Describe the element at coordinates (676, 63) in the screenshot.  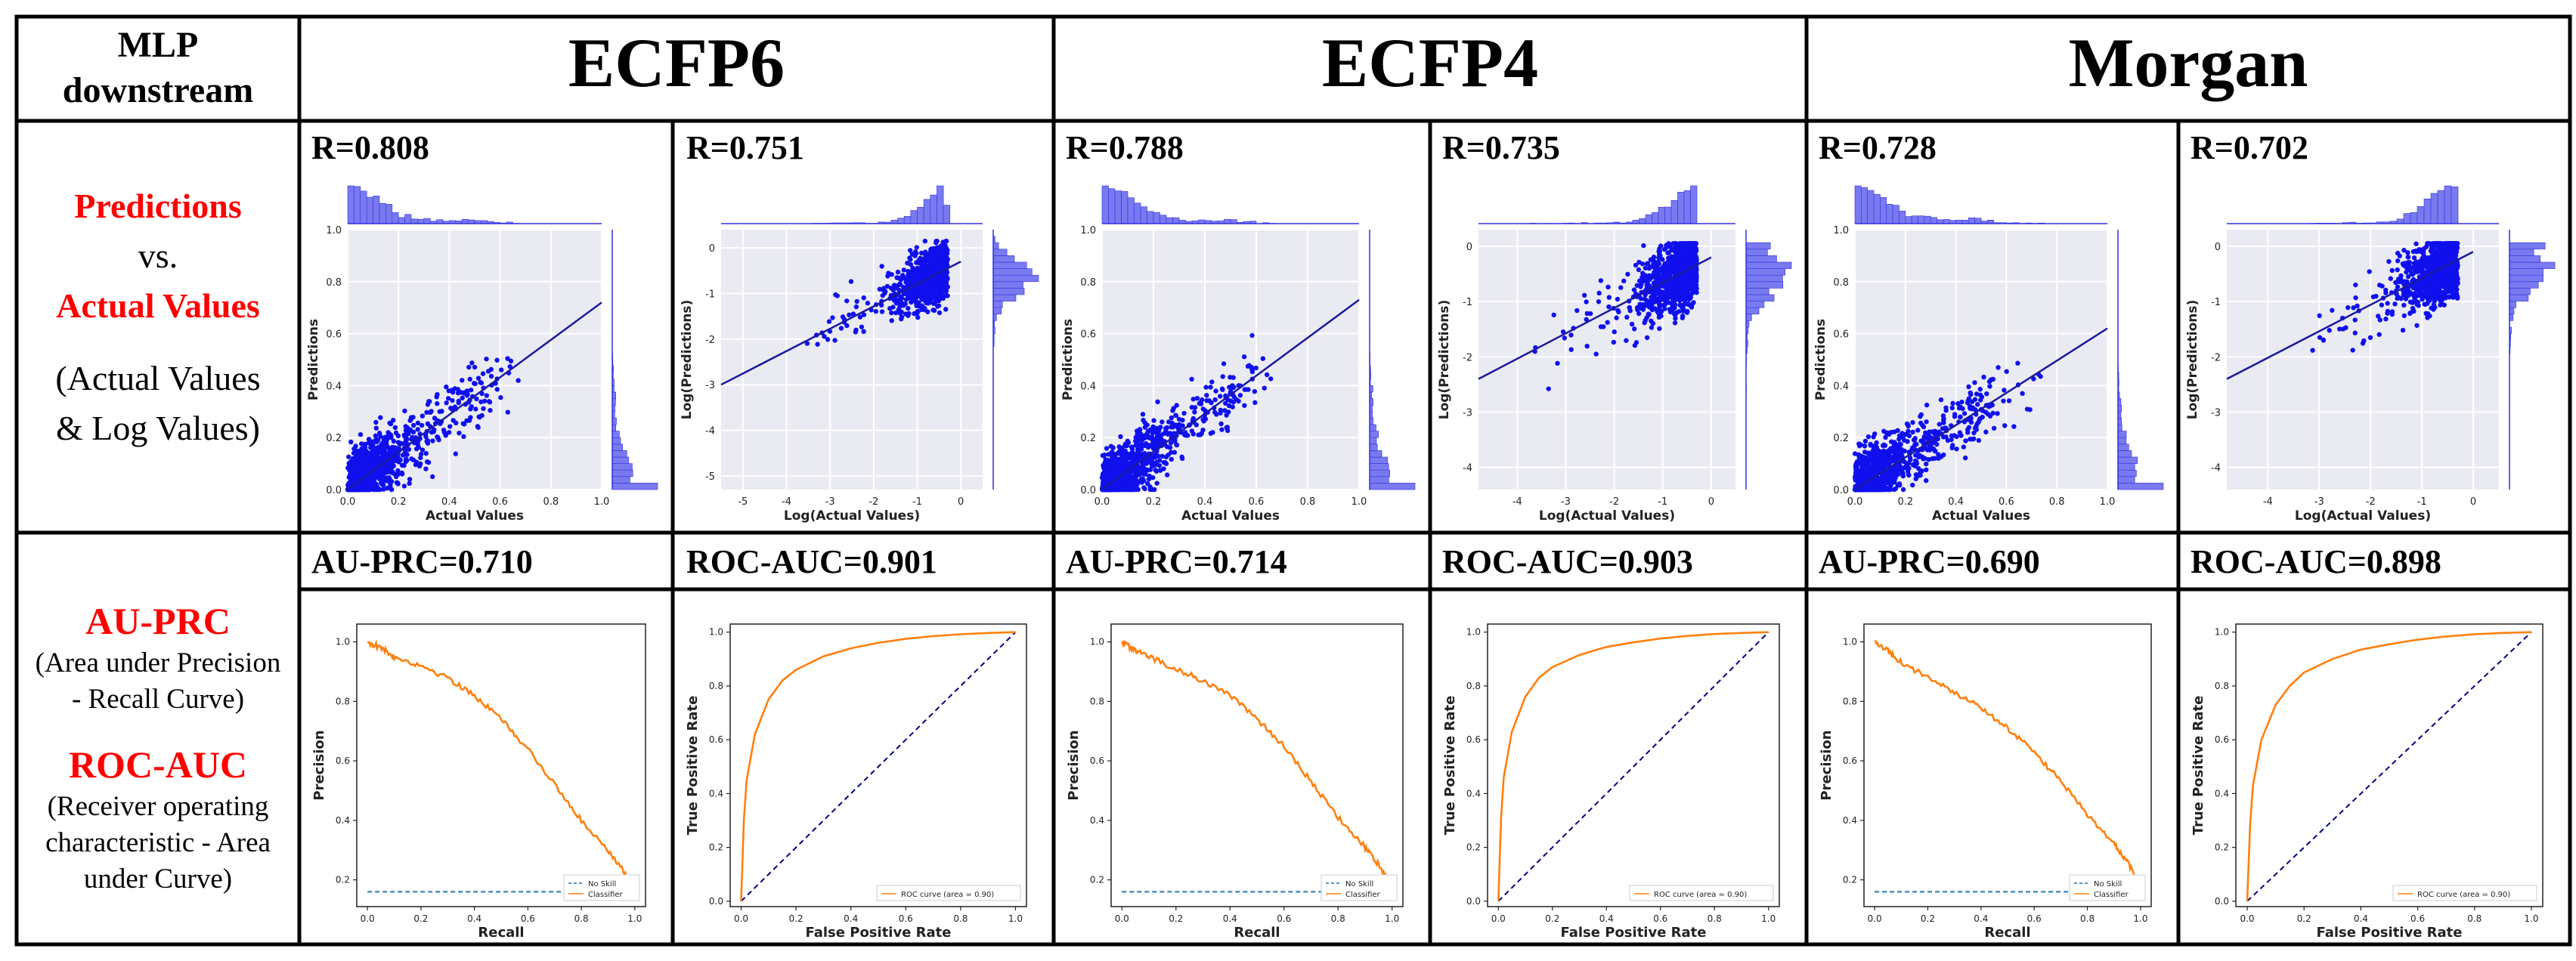
I see `header-ecfp6: ECFP6` at that location.